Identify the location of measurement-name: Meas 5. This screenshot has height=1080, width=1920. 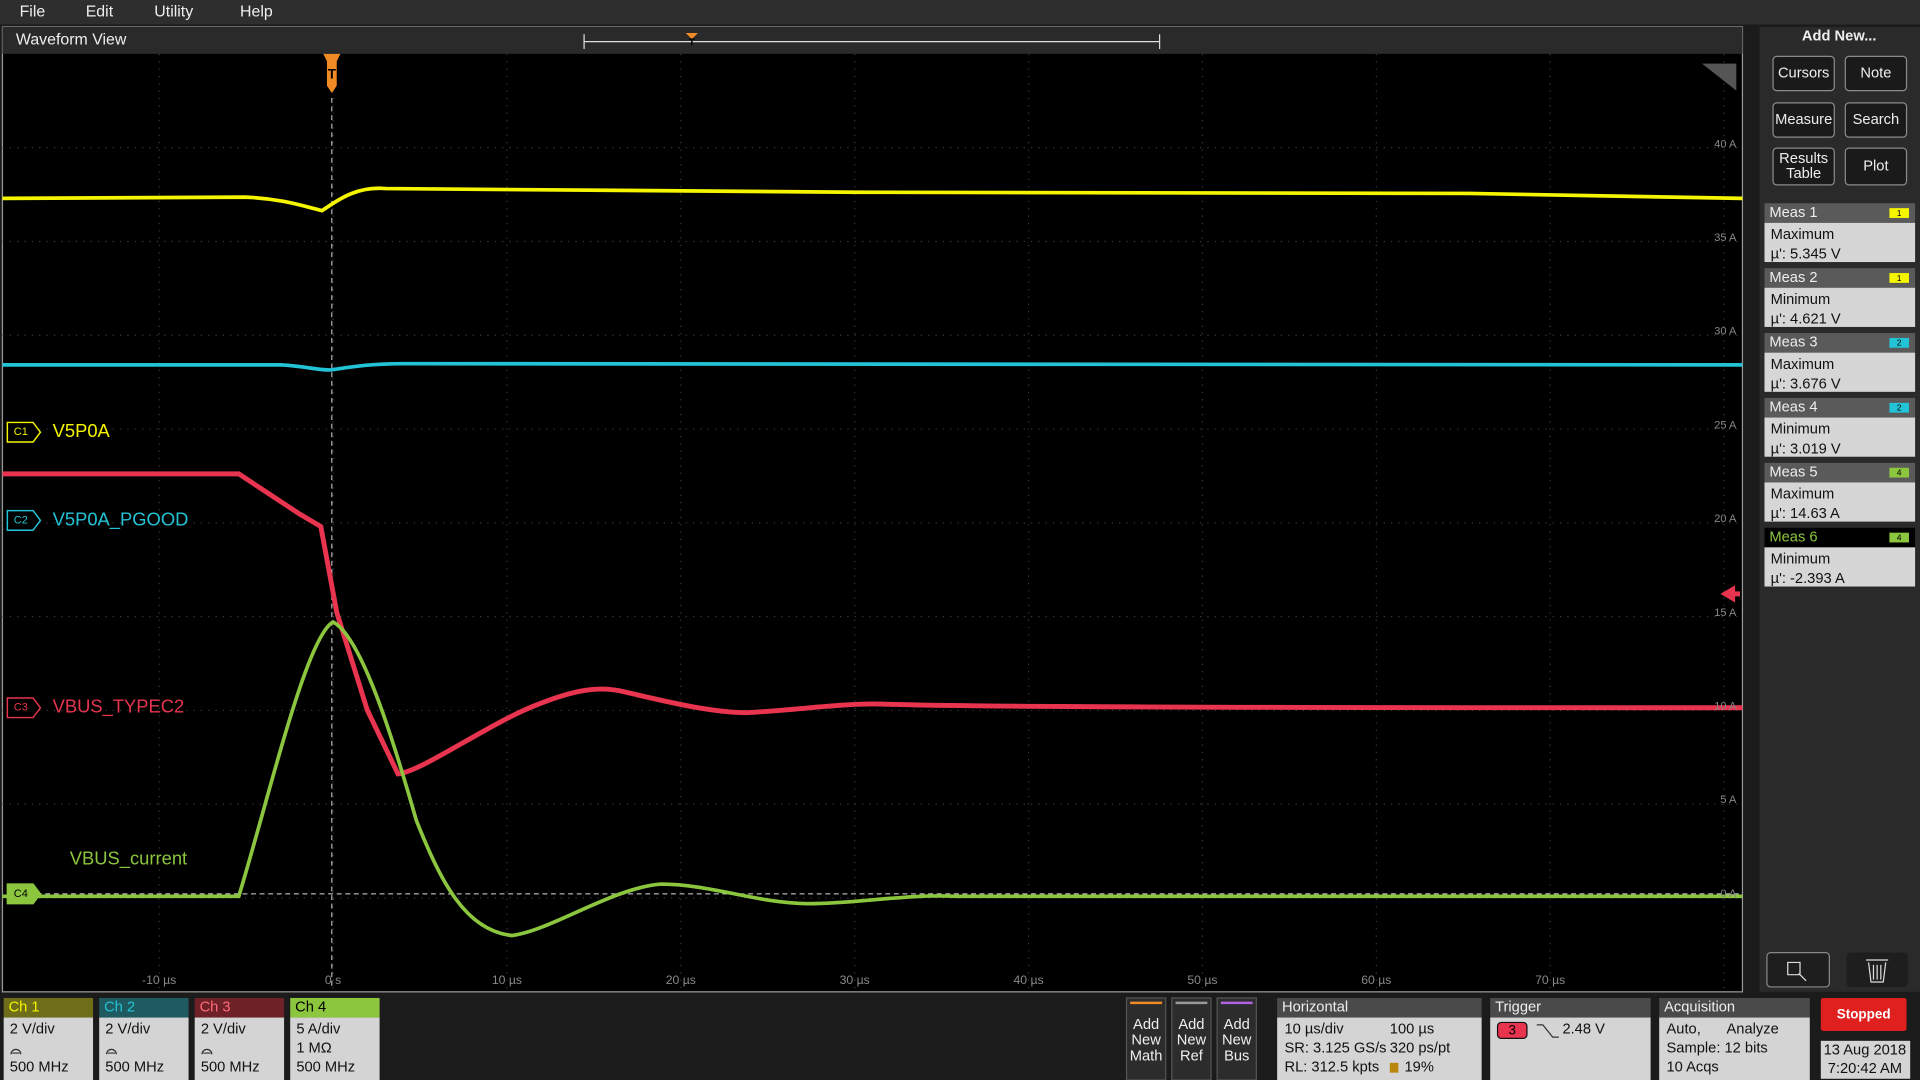
(1793, 473).